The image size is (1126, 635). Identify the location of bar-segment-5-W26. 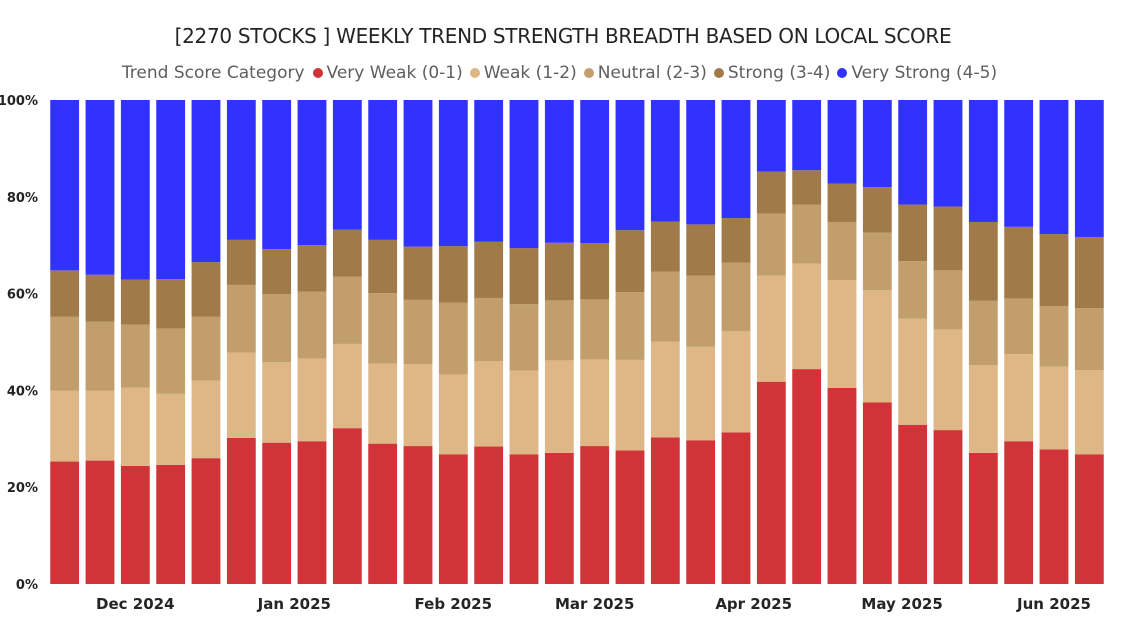
(948, 153).